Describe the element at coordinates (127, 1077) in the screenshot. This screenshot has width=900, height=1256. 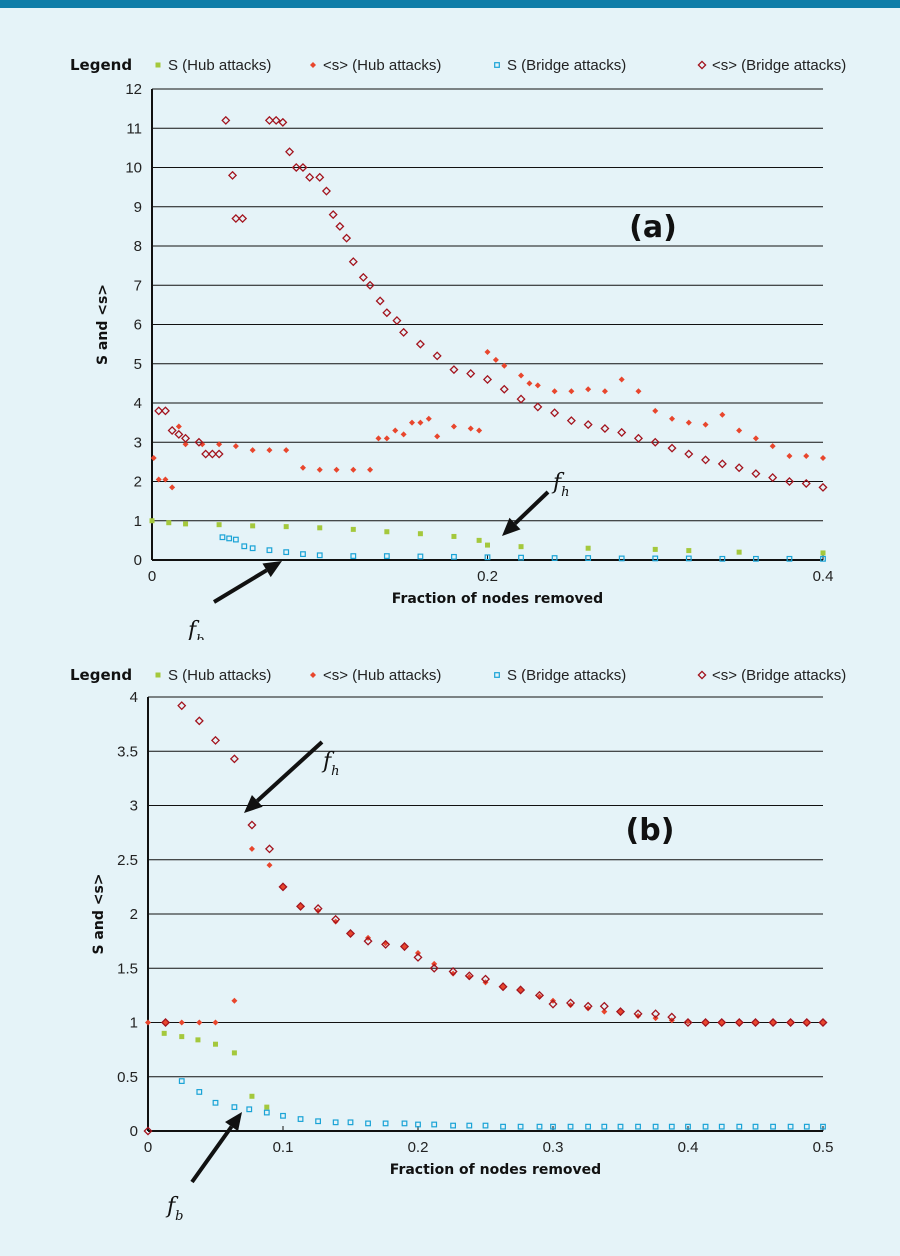
I see `y-tick-label: 0.5` at that location.